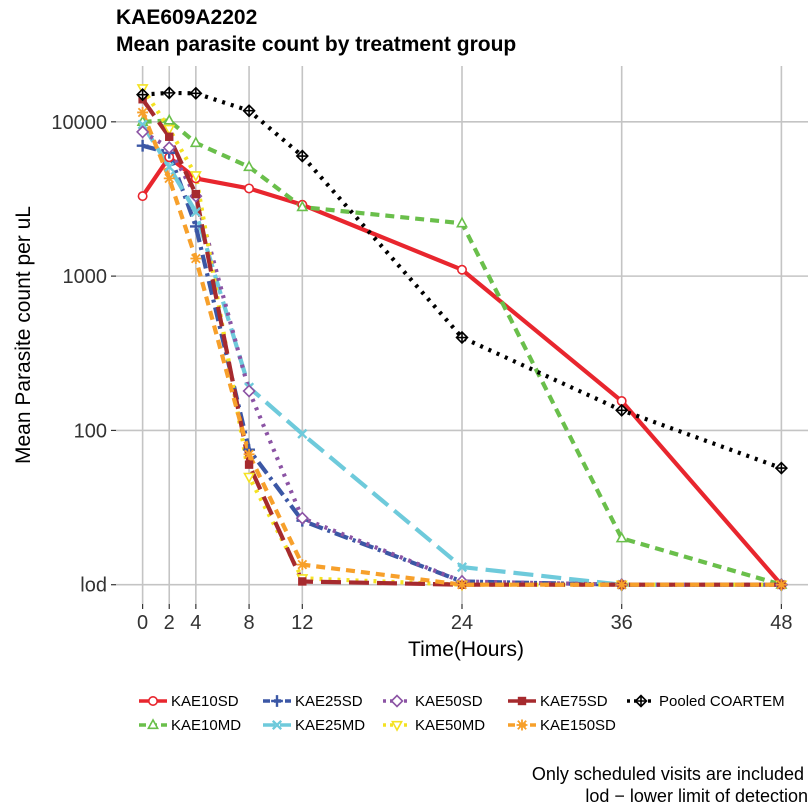 This screenshot has height=807, width=808. Describe the element at coordinates (705, 701) in the screenshot. I see `legend-item-pooled-coartem: Pooled COARTEM` at that location.